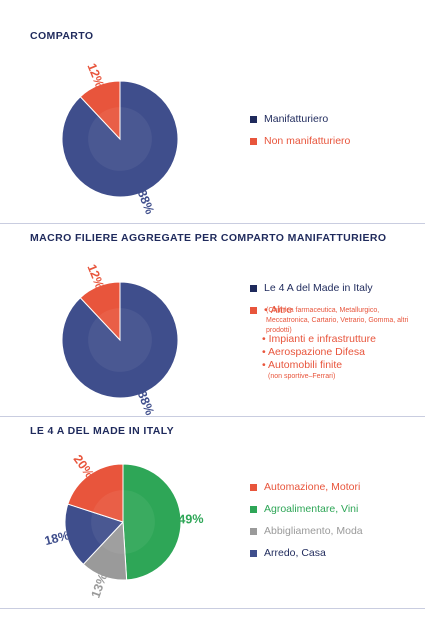 The width and height of the screenshot is (425, 638). I want to click on legend-label: Agroalimentare, Vini, so click(311, 509).